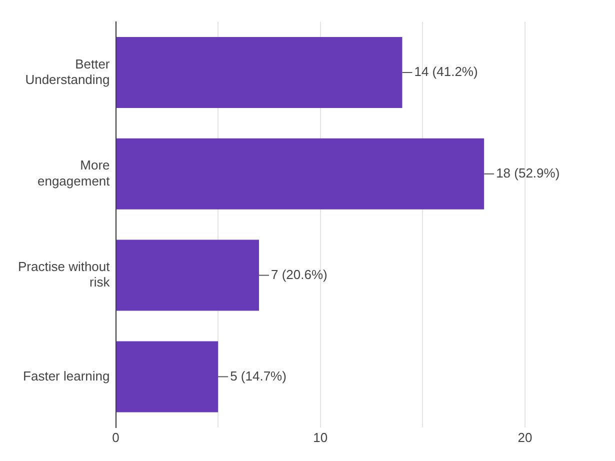  What do you see at coordinates (116, 437) in the screenshot?
I see `x-tick-label: 0` at bounding box center [116, 437].